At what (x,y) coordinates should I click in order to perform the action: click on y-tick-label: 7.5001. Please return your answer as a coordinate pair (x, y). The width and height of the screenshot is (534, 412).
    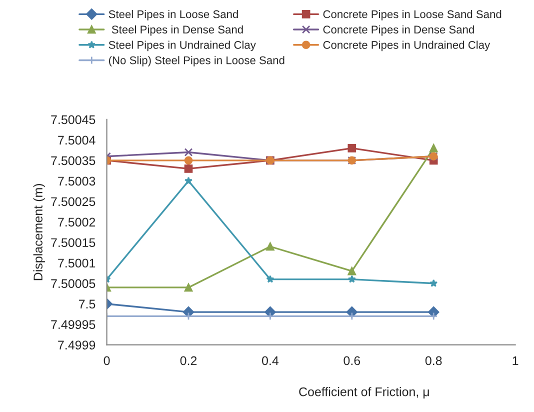
    Looking at the image, I should click on (77, 263).